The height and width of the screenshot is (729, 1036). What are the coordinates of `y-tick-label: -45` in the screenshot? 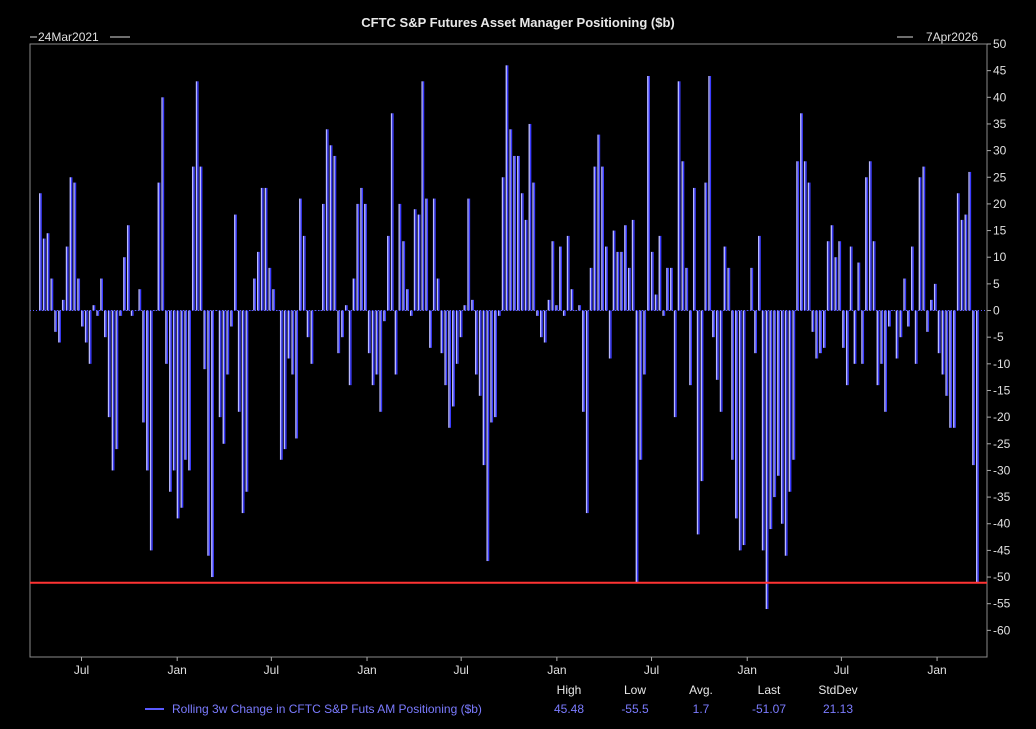 It's located at (1002, 550).